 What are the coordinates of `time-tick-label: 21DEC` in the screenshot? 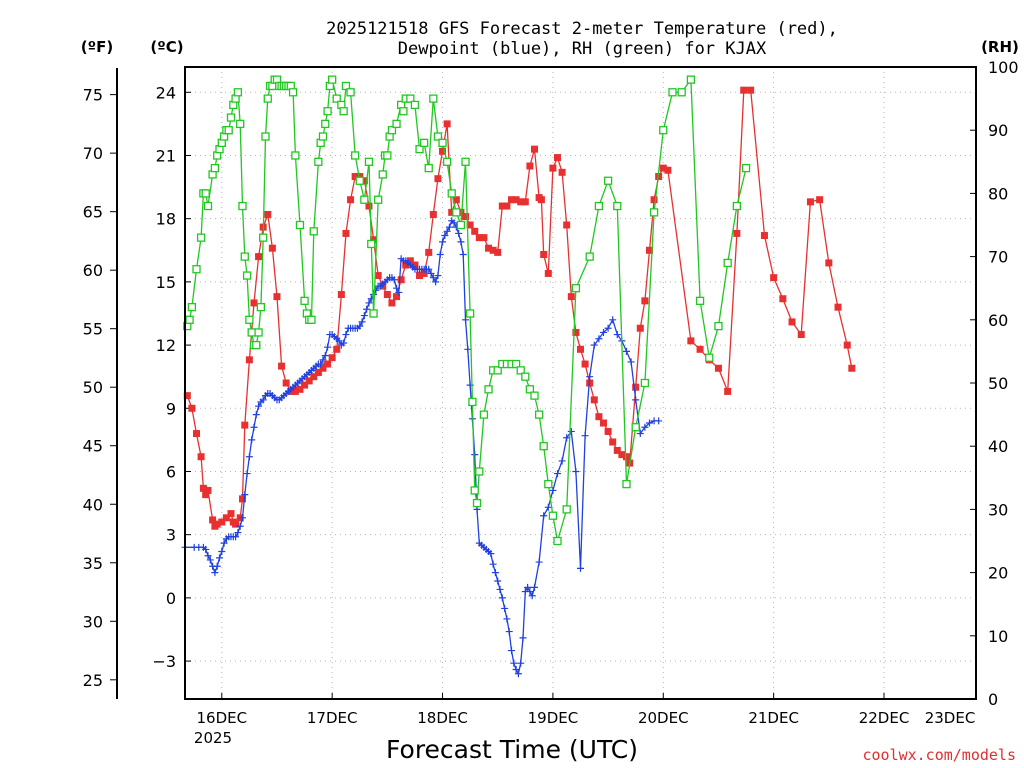 It's located at (773, 718).